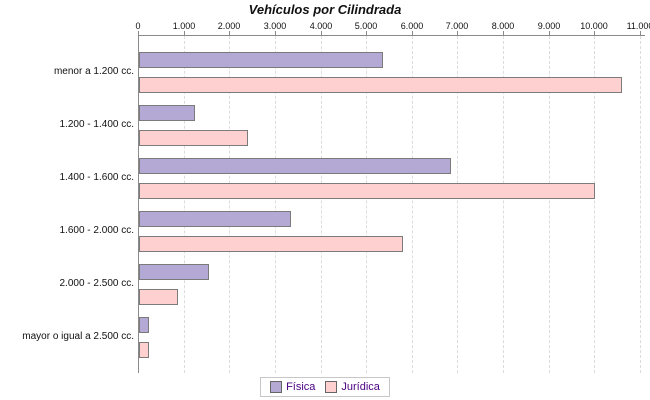 This screenshot has height=400, width=650. I want to click on category-label: 1.200 - 1.400 cc., so click(97, 124).